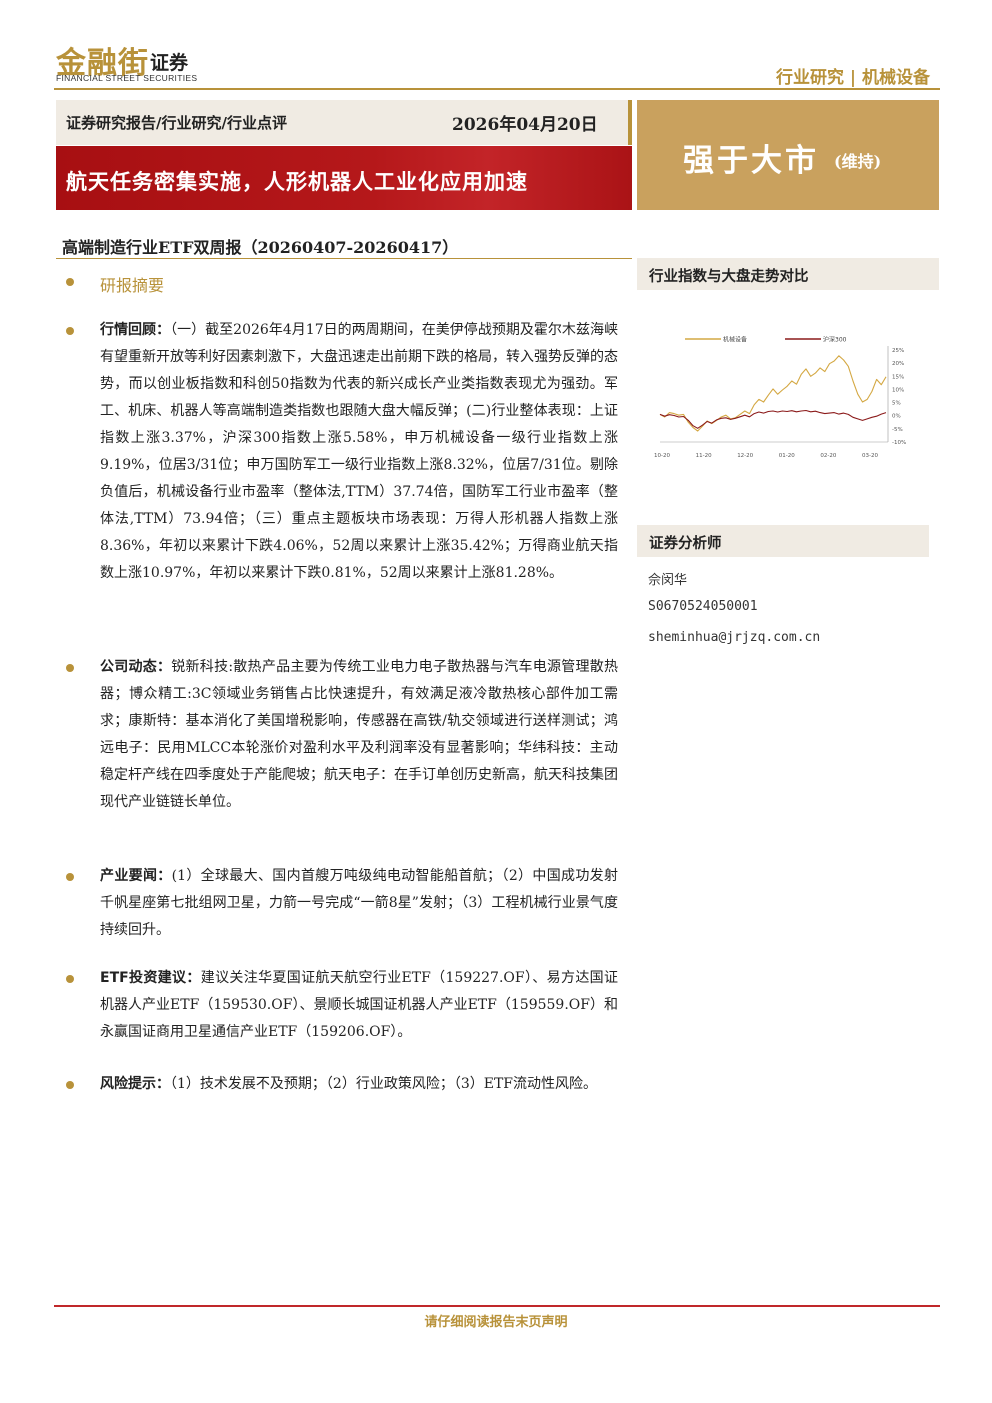 Image resolution: width=992 pixels, height=1403 pixels. Describe the element at coordinates (852, 78) in the screenshot. I see `top-category: 行业研究 | 机械设备` at that location.